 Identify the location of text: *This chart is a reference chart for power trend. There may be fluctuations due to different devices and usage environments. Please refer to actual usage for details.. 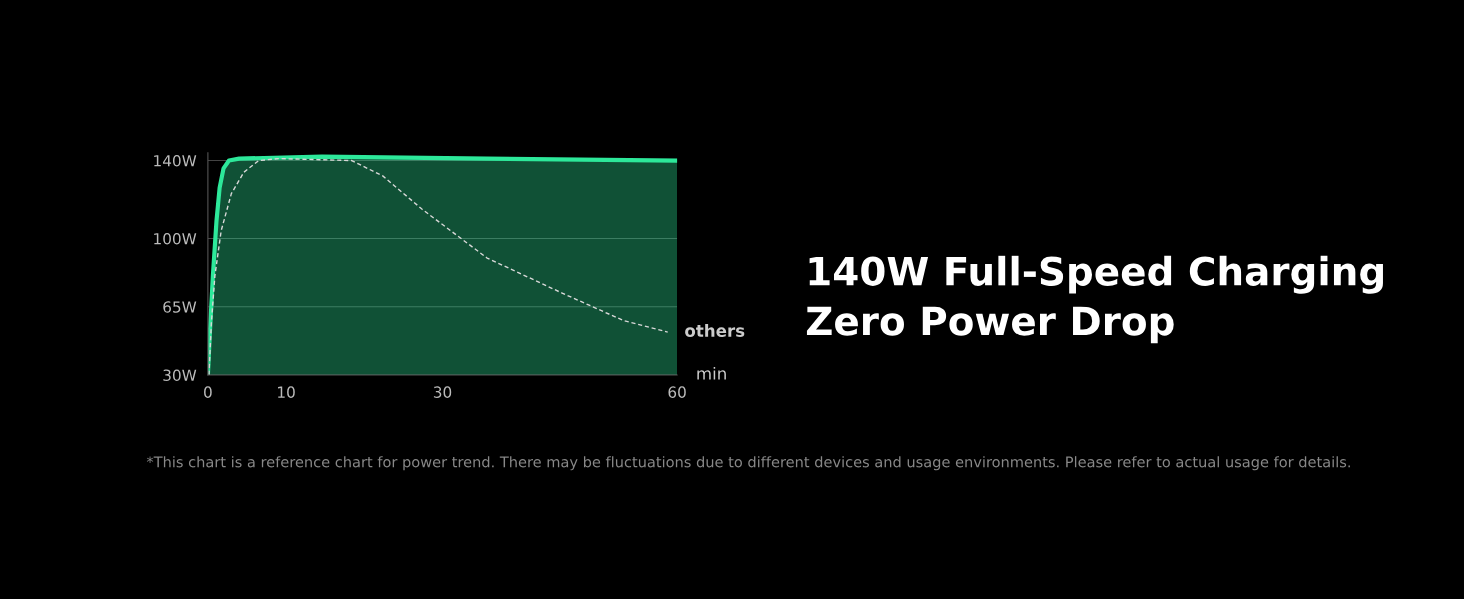
(748, 463).